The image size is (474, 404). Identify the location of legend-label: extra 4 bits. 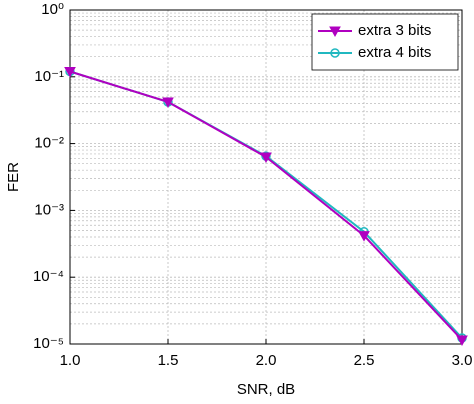
(394, 52).